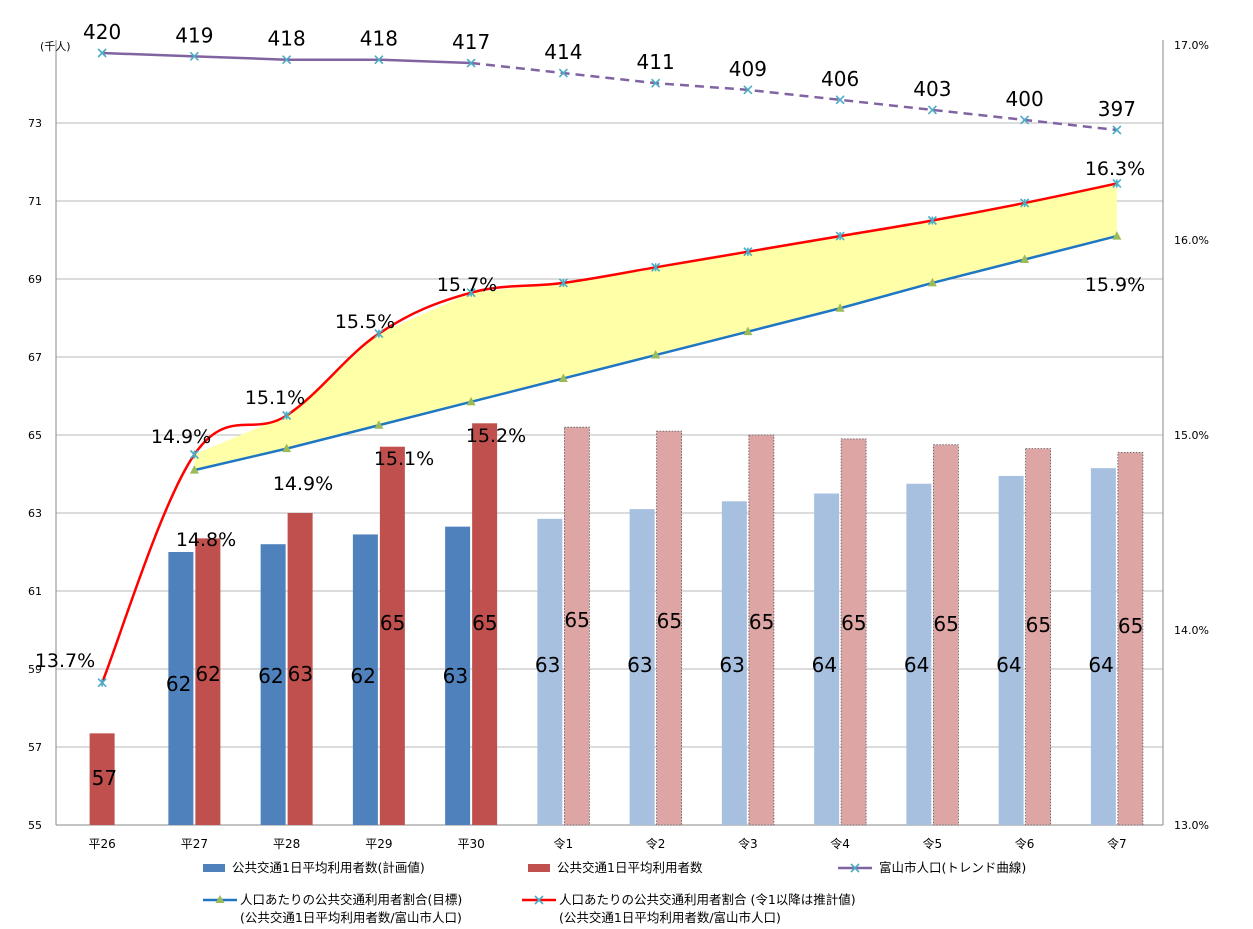  I want to click on population-label: 403, so click(932, 89).